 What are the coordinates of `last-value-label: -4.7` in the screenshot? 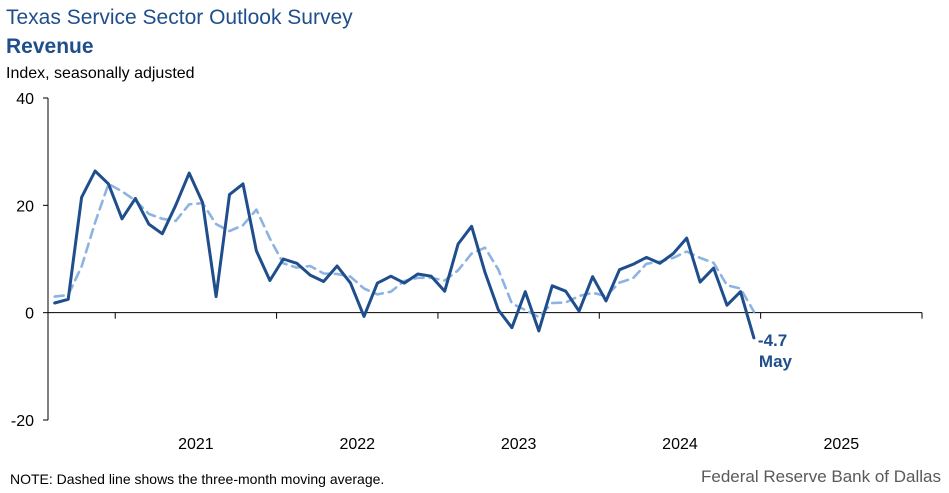 It's located at (772, 340).